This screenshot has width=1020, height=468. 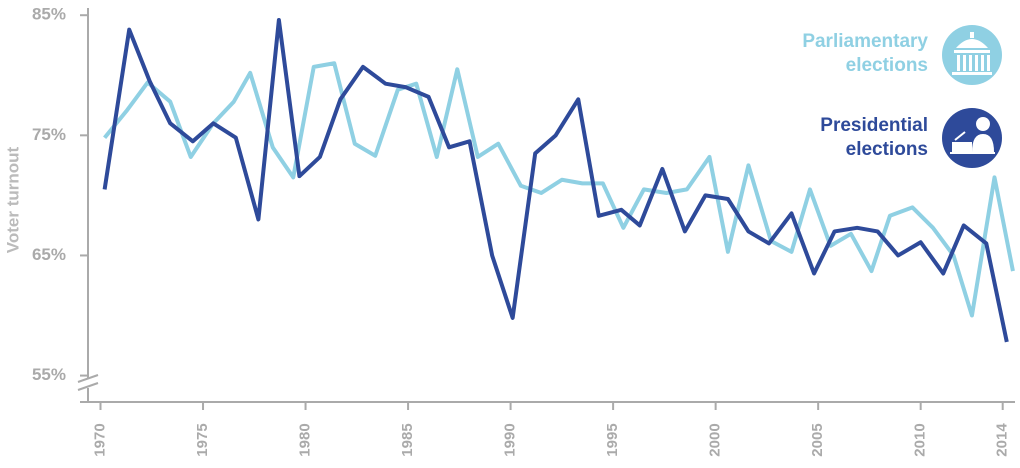 What do you see at coordinates (972, 55) in the screenshot?
I see `legend-icon-parliament` at bounding box center [972, 55].